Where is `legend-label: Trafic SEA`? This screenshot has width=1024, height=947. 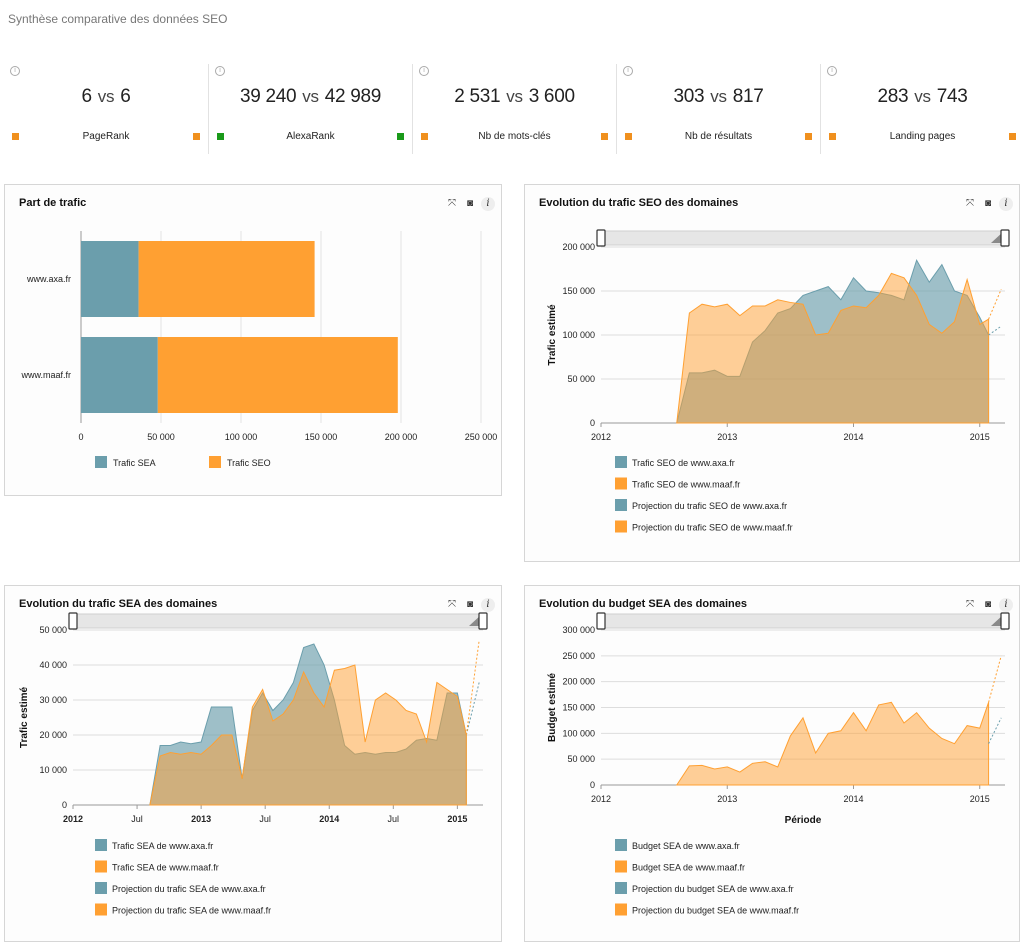 legend-label: Trafic SEA is located at coordinates (134, 463).